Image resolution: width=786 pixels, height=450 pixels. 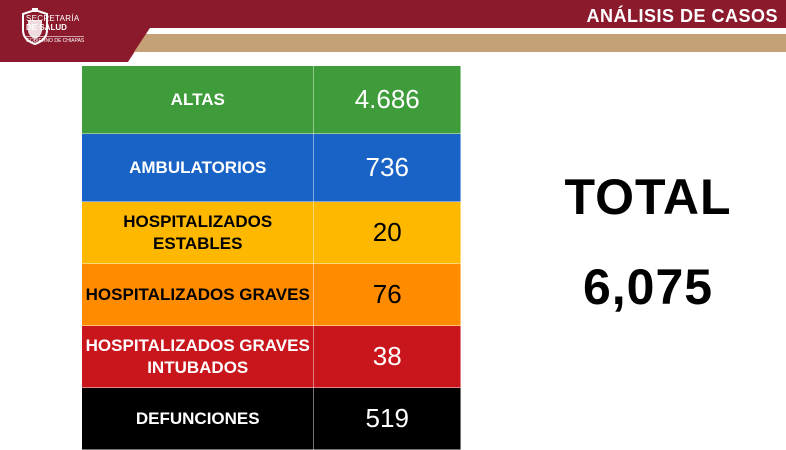 I want to click on table-row: AMBULATORIOS 736, so click(x=270, y=167).